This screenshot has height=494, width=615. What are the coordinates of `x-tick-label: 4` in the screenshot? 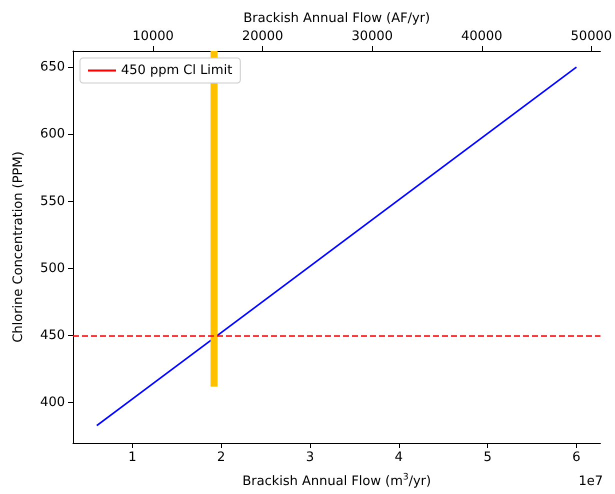 It's located at (398, 457).